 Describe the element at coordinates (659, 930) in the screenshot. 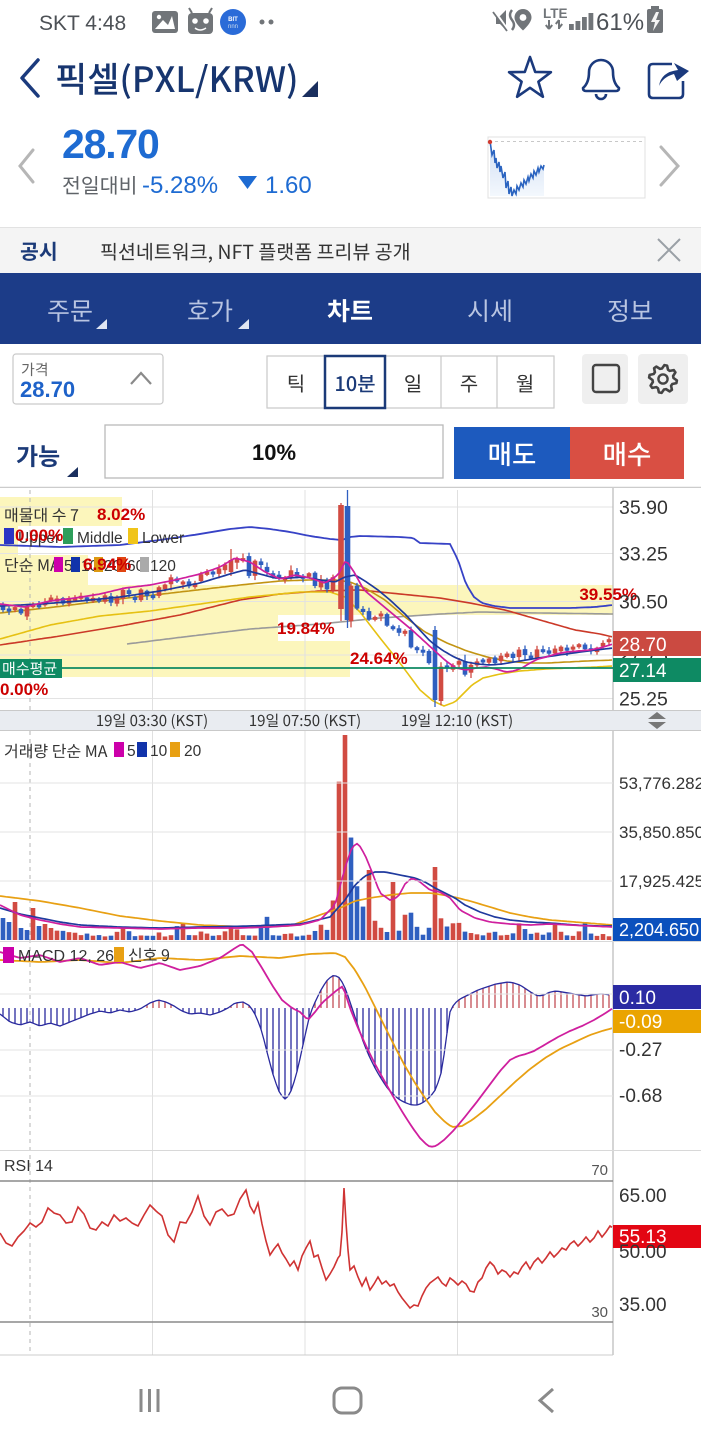

I see `svg-text: 2,204.650` at that location.